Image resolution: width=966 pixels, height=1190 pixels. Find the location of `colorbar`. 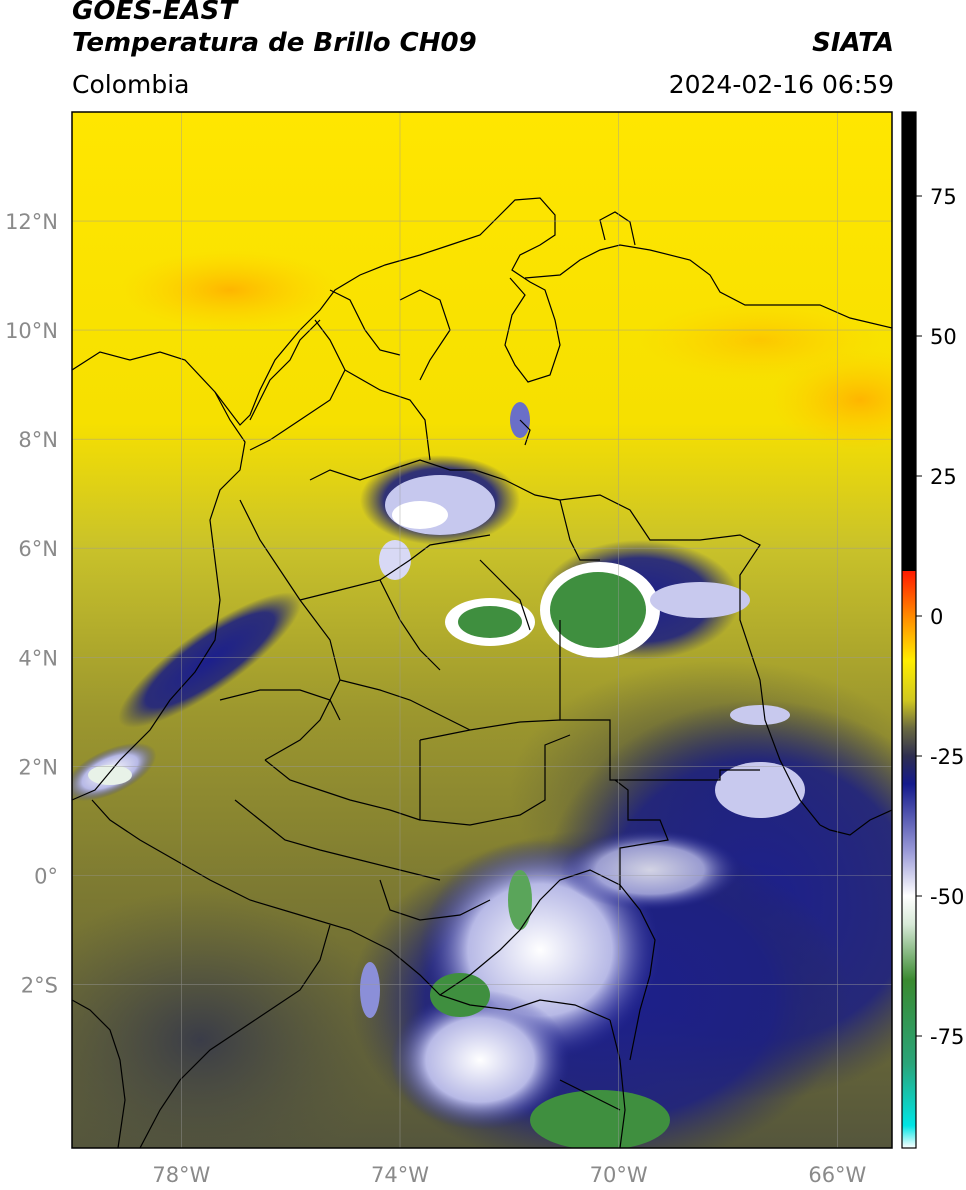

colorbar is located at coordinates (909, 630).